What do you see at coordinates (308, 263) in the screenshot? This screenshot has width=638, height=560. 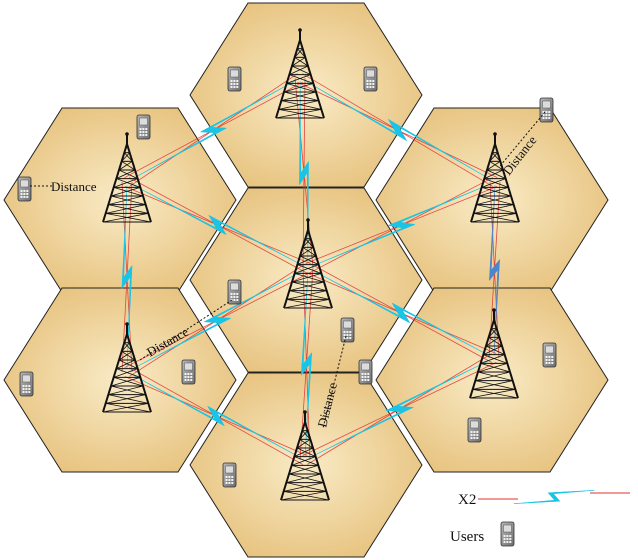 I see `tower-center-antenna-tower-icon` at bounding box center [308, 263].